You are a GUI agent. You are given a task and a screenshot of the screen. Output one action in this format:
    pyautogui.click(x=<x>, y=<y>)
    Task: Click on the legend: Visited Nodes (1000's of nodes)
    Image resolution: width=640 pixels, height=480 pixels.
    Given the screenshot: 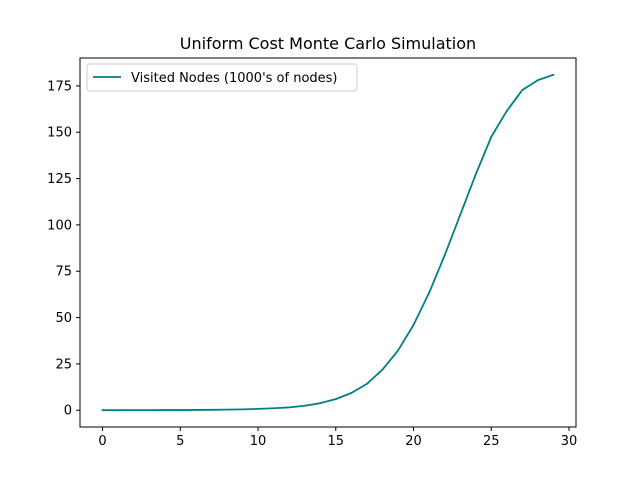 What is the action you would take?
    pyautogui.click(x=222, y=77)
    